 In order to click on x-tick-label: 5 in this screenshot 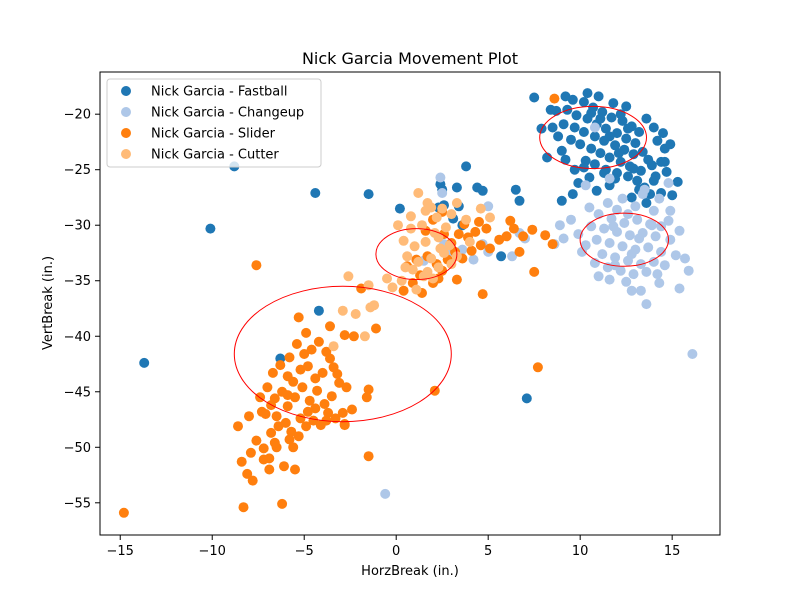, I will do `click(488, 551)`.